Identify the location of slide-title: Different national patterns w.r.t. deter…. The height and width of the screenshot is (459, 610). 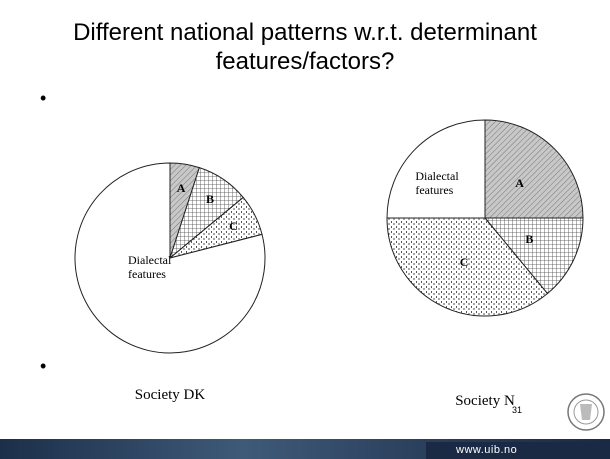
(305, 47).